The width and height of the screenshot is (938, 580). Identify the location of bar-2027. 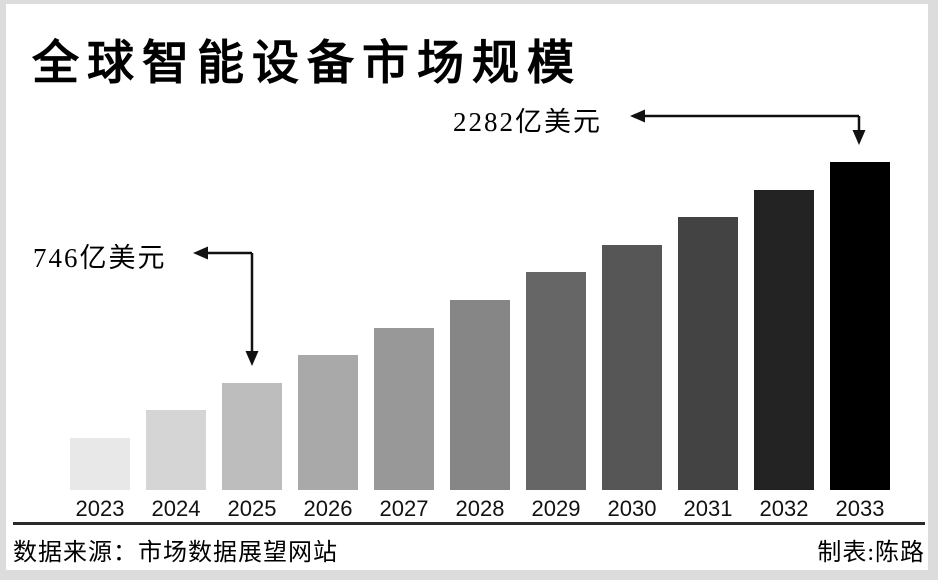
(404, 409).